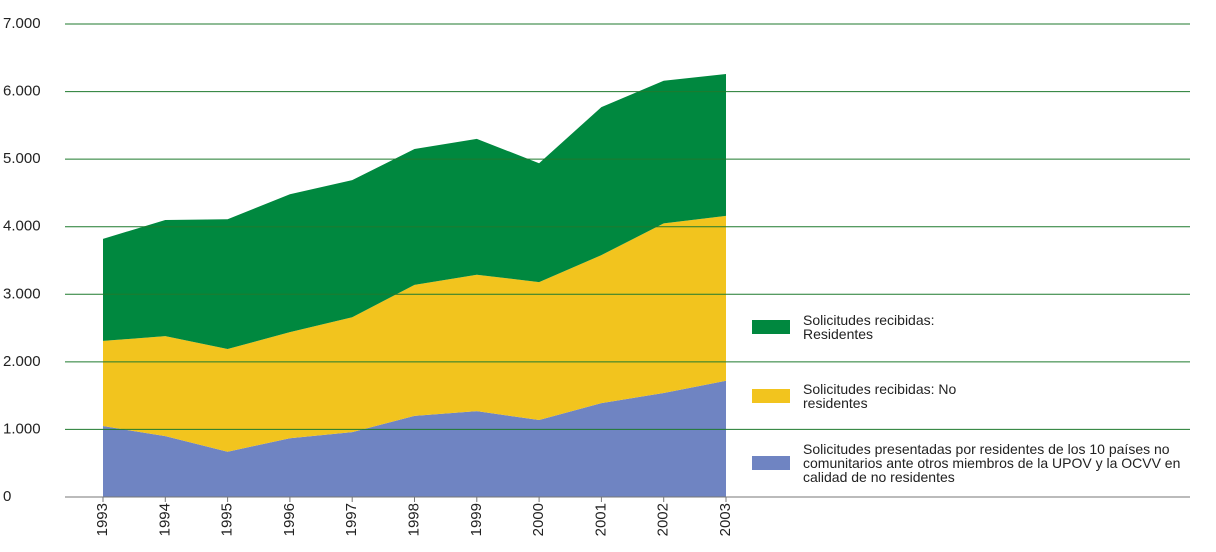 Image resolution: width=1216 pixels, height=552 pixels. I want to click on y-tick-label: 3.000, so click(22, 293).